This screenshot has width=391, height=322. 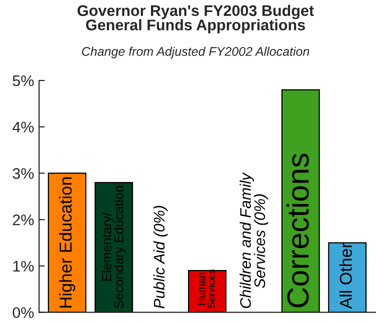 What do you see at coordinates (196, 52) in the screenshot?
I see `chart-subtitle: Change from Adjusted FY2002 Allocation` at bounding box center [196, 52].